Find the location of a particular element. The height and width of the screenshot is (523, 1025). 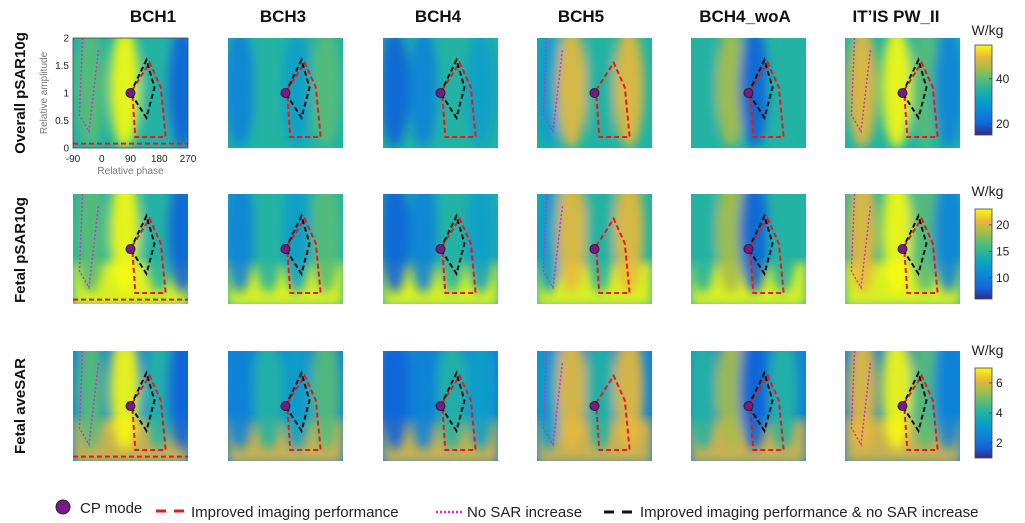

axes-frame is located at coordinates (130, 93).